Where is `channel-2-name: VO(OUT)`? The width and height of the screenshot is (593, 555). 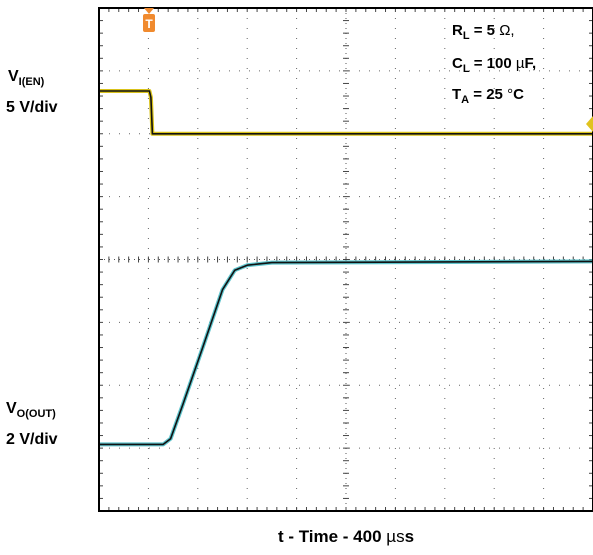 channel-2-name: VO(OUT) is located at coordinates (52, 411).